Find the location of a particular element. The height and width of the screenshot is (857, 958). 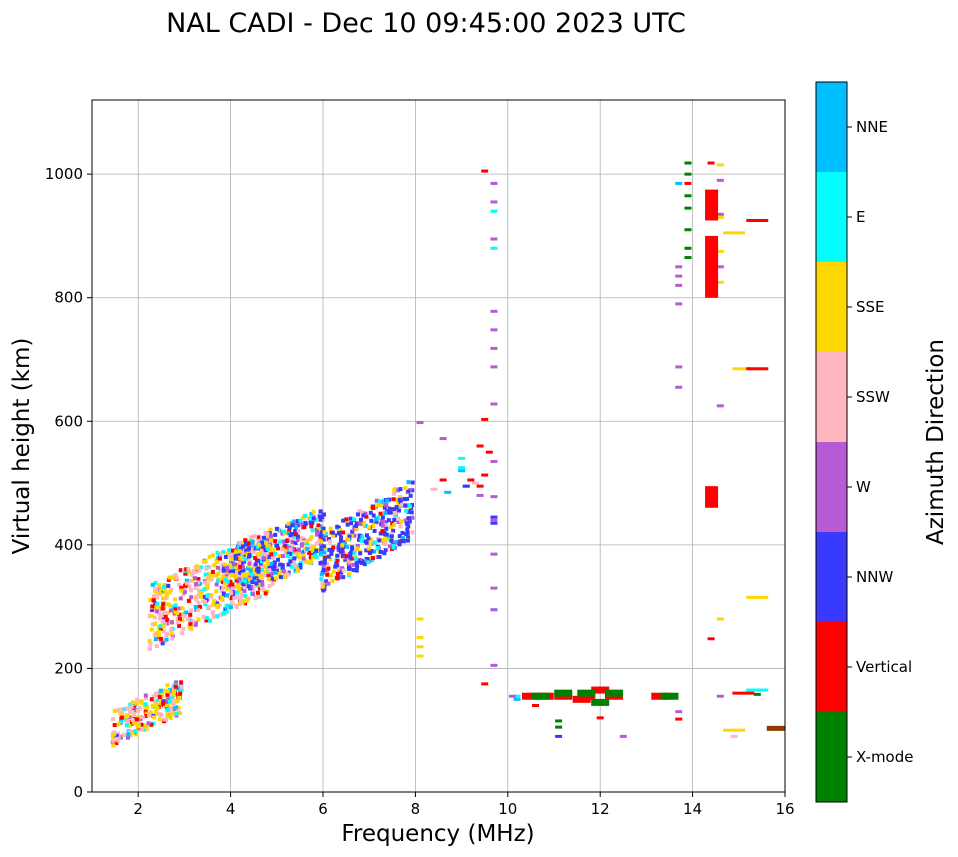

echo-mark-e is located at coordinates (462, 458).